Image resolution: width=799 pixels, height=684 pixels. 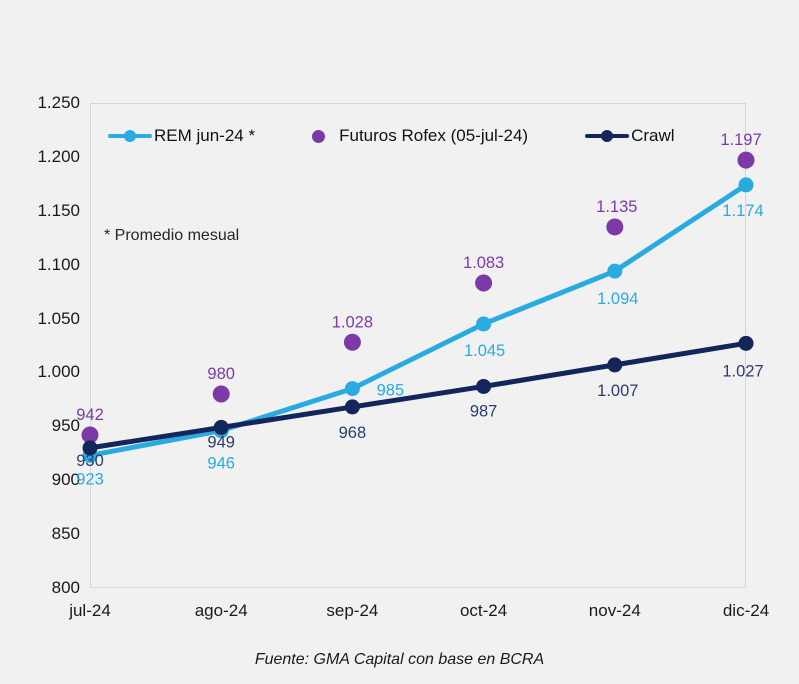 What do you see at coordinates (742, 211) in the screenshot?
I see `data-label: 1.174` at bounding box center [742, 211].